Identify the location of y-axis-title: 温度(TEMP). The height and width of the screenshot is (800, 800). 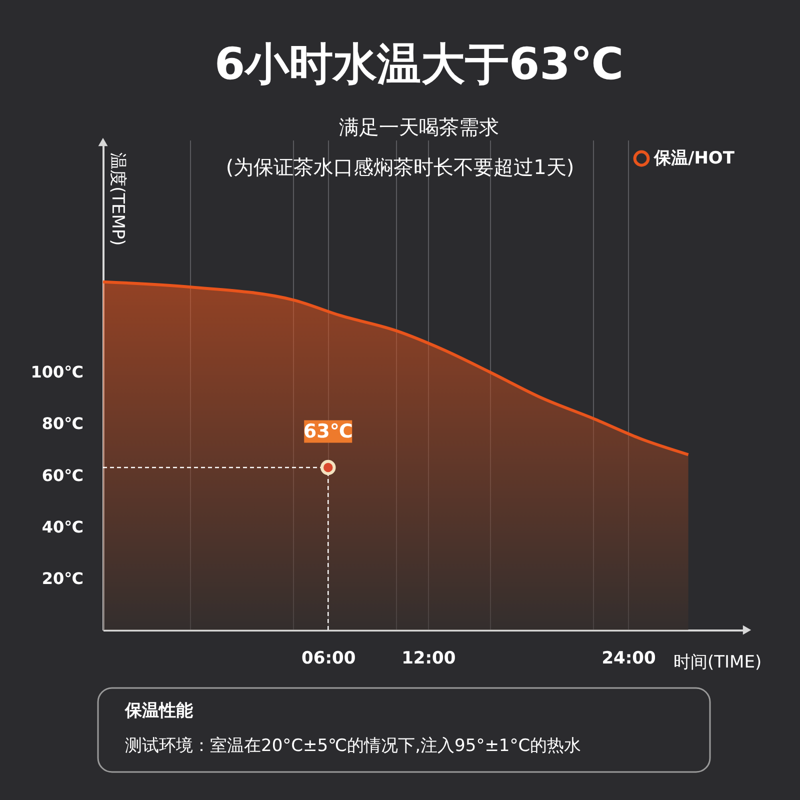
(118, 199).